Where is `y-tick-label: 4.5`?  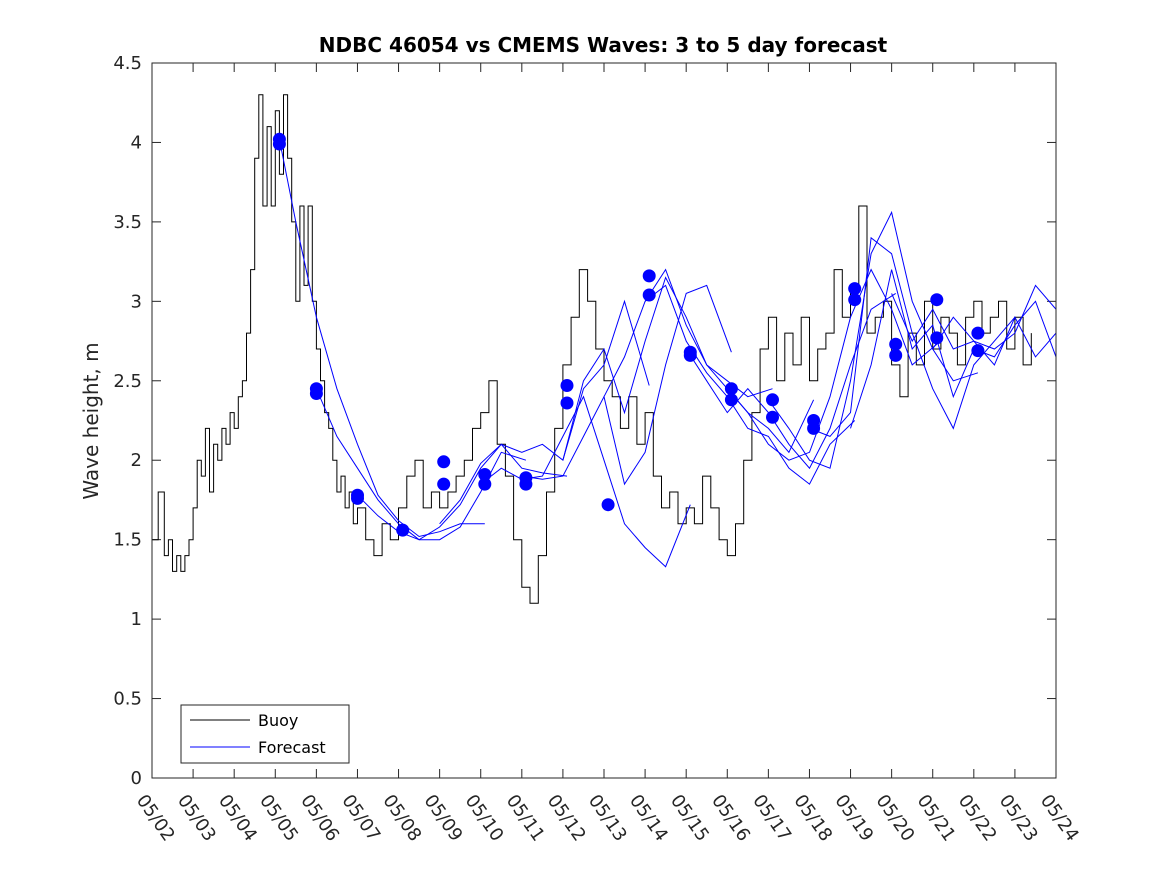
y-tick-label: 4.5 is located at coordinates (127, 63).